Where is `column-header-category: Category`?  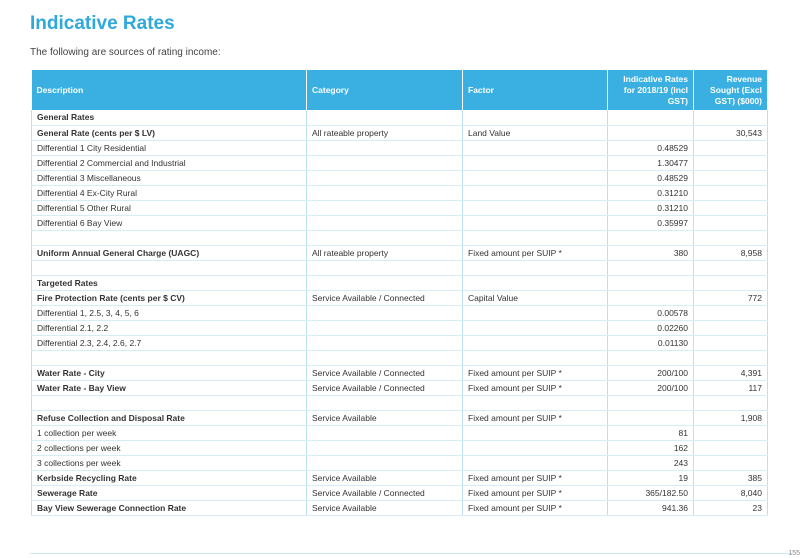 column-header-category: Category is located at coordinates (384, 90).